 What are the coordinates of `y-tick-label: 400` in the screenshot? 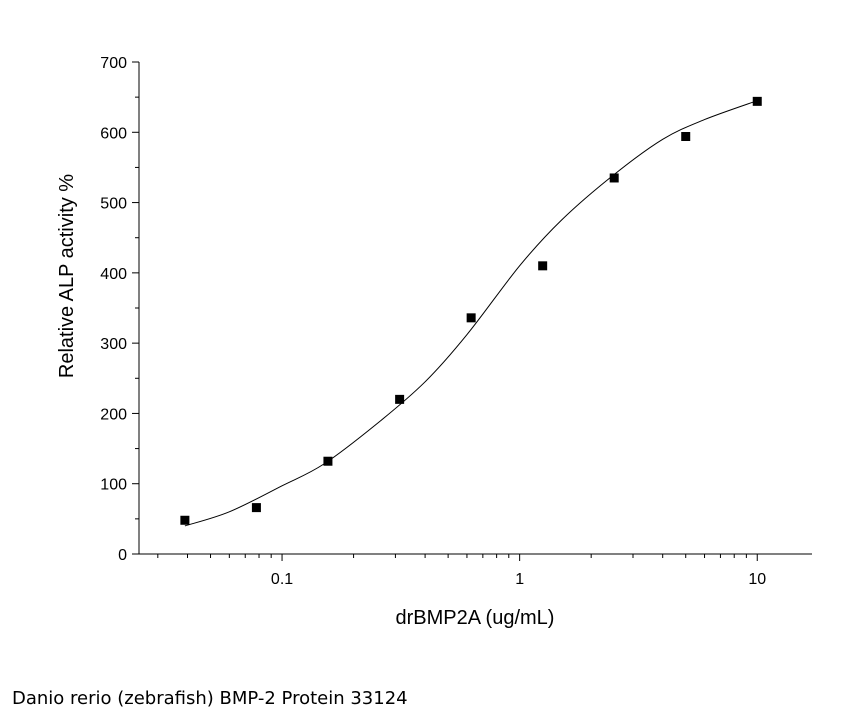 It's located at (113, 274).